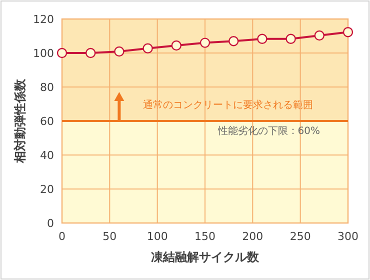  What do you see at coordinates (47, 189) in the screenshot?
I see `y-tick-label: 20` at bounding box center [47, 189].